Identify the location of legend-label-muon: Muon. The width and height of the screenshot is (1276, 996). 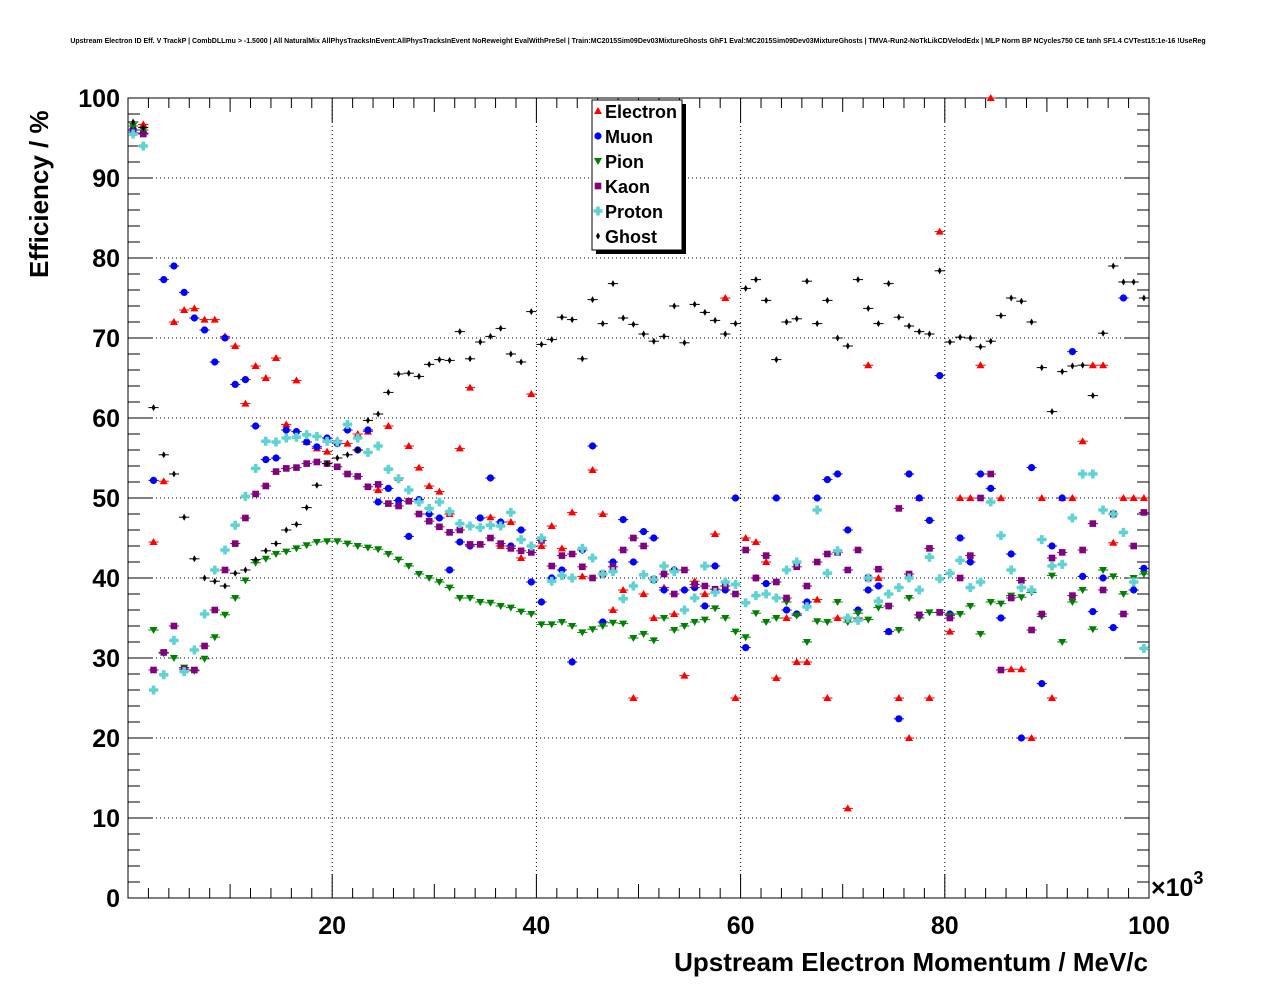
(629, 137).